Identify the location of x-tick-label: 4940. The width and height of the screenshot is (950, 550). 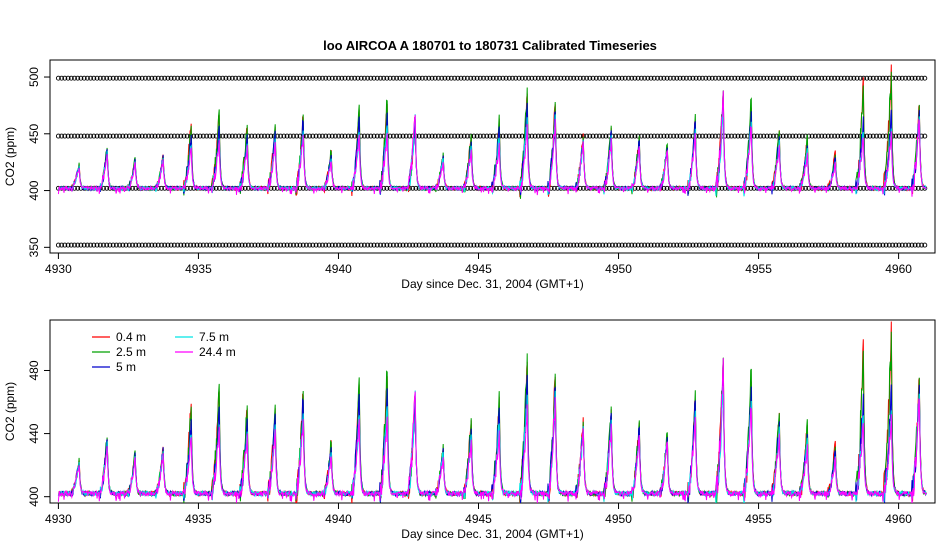
(338, 519).